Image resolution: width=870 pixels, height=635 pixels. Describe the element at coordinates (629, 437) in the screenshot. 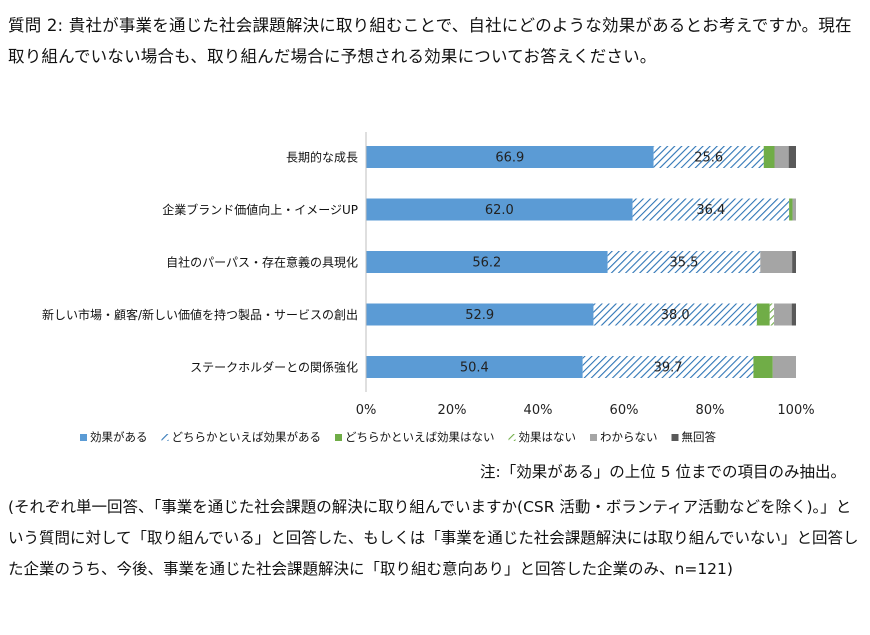

I see `legend-label: わからない` at that location.